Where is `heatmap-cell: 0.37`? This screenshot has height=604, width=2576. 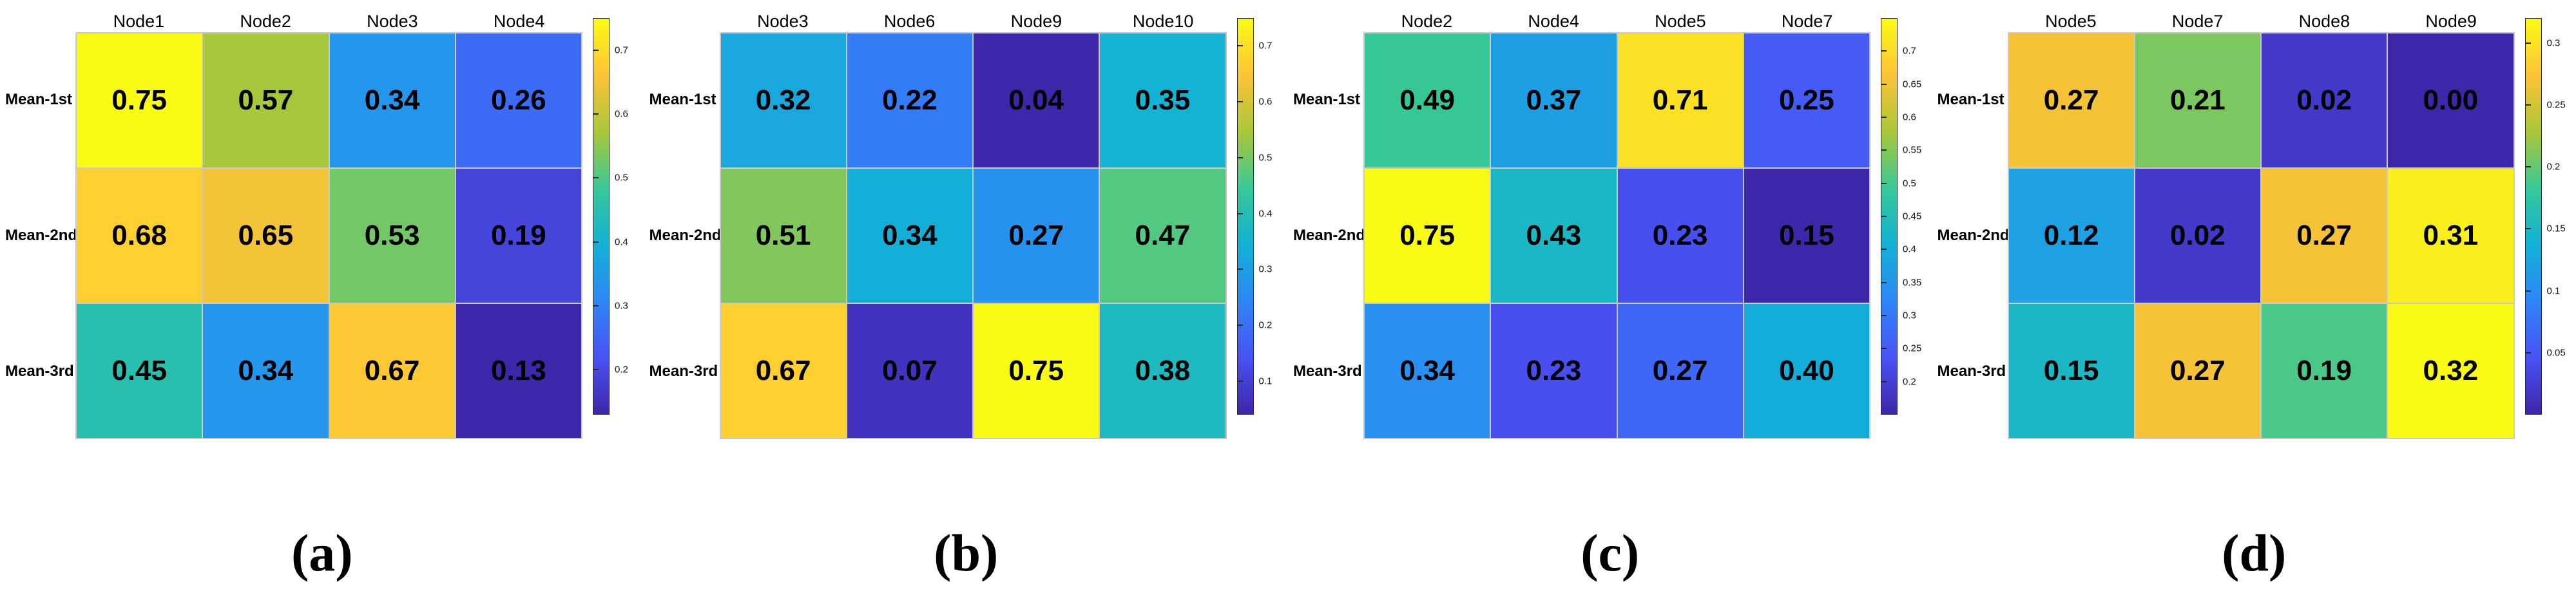 heatmap-cell: 0.37 is located at coordinates (1554, 100).